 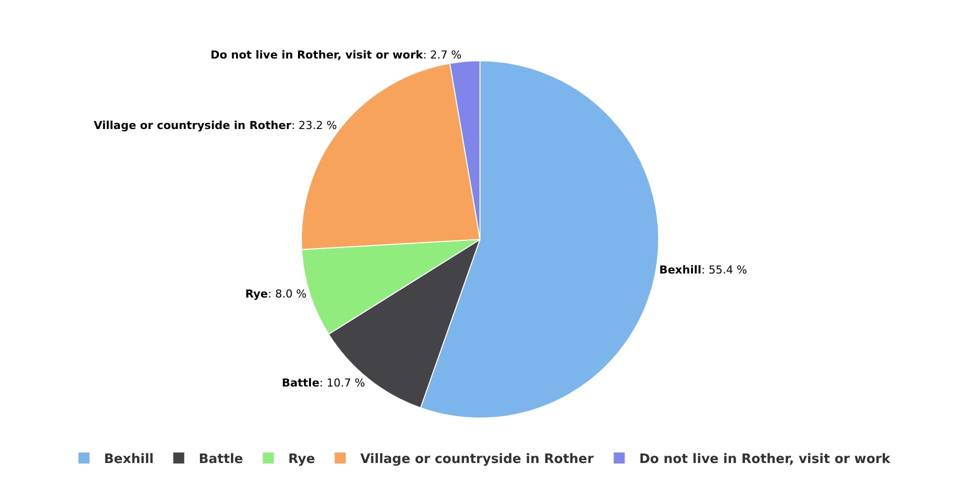 What do you see at coordinates (765, 460) in the screenshot?
I see `legend-label: Do not live in Rother, visit or work` at bounding box center [765, 460].